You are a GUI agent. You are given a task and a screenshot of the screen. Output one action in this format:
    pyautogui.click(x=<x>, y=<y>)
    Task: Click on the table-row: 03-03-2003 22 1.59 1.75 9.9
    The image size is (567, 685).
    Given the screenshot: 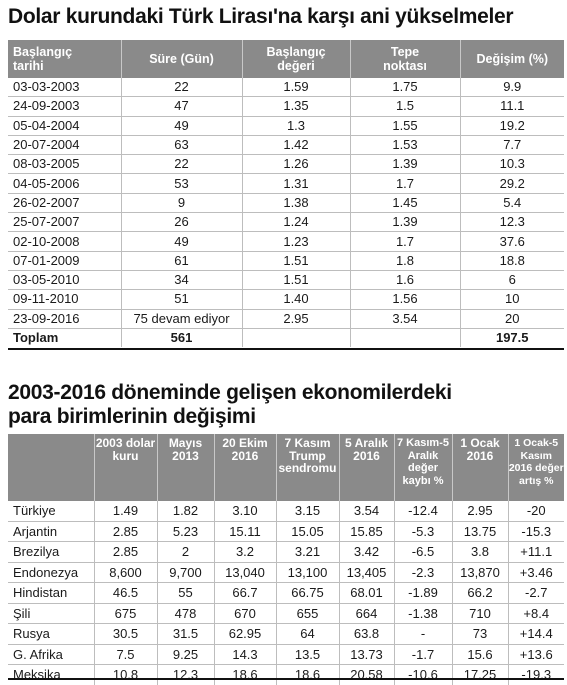 What is the action you would take?
    pyautogui.click(x=286, y=88)
    